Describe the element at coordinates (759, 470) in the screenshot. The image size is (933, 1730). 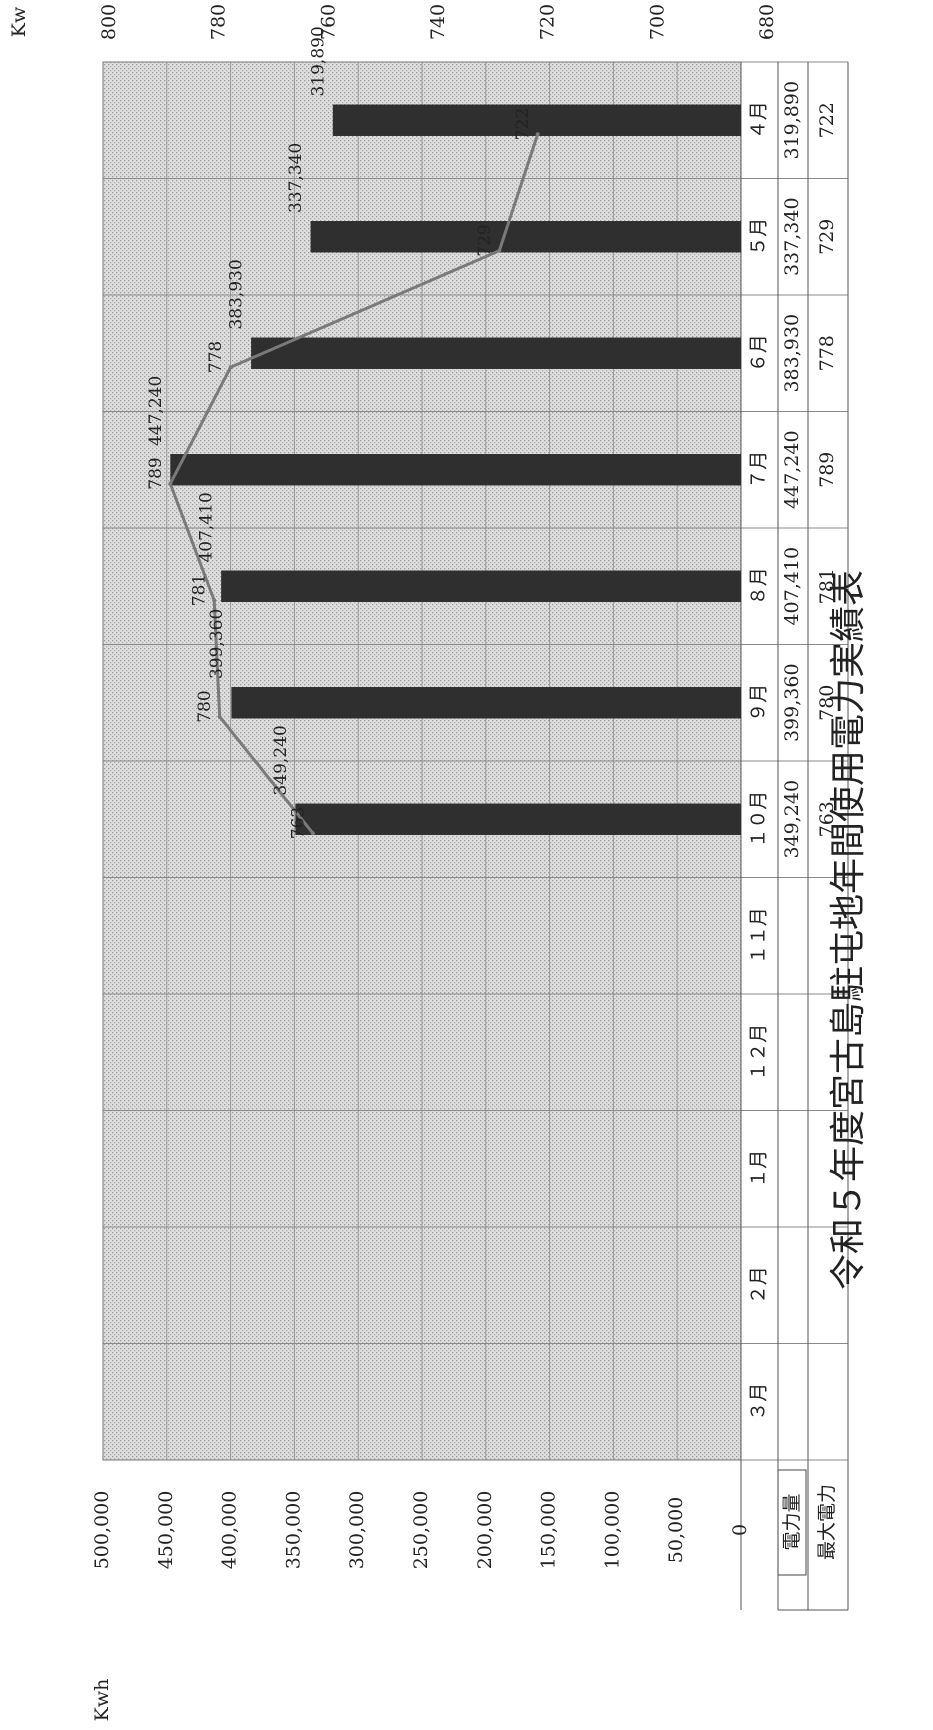
I see `category-label: ７月` at that location.